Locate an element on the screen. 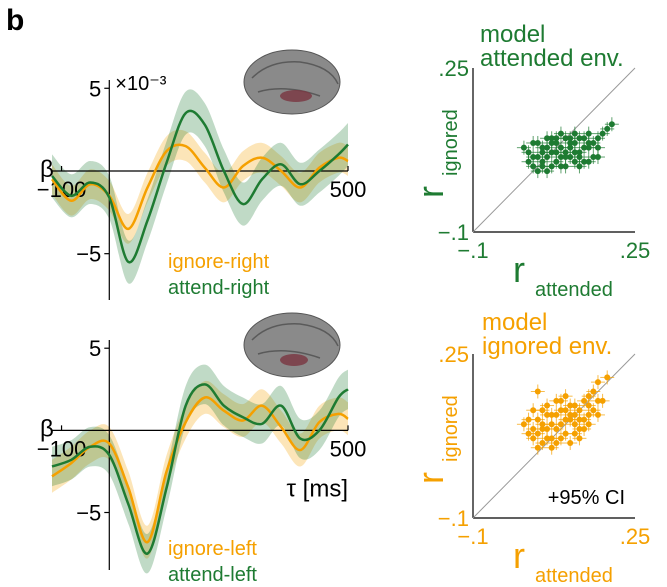 Image resolution: width=667 pixels, height=587 pixels. panel-label: b is located at coordinates (15, 20).